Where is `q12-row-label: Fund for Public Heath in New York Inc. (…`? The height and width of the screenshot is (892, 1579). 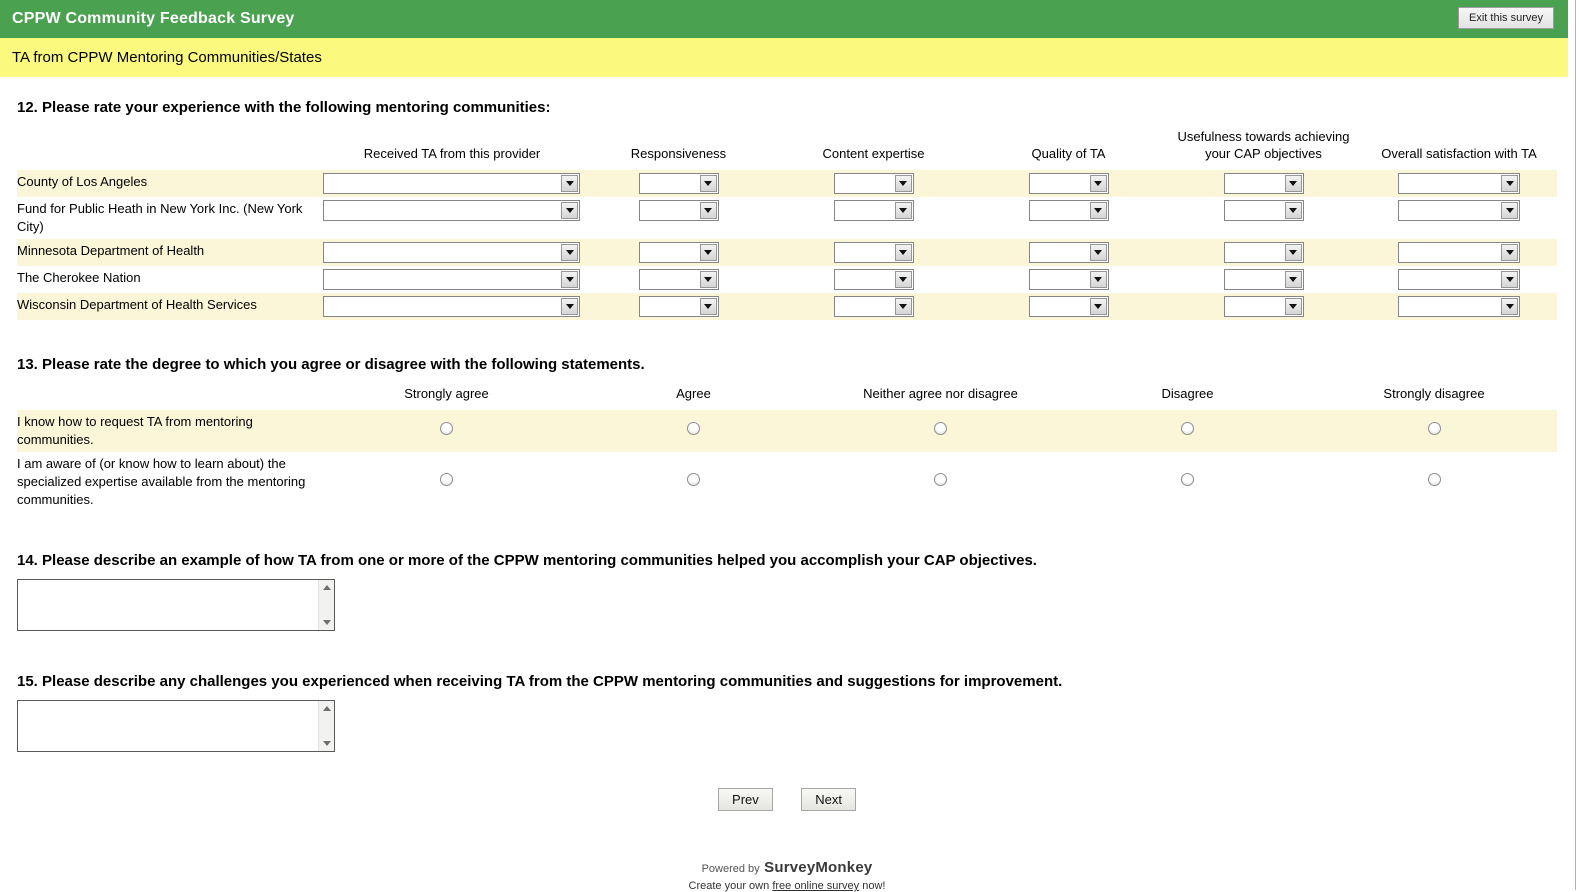 q12-row-label: Fund for Public Heath in New York Inc. (… is located at coordinates (160, 217).